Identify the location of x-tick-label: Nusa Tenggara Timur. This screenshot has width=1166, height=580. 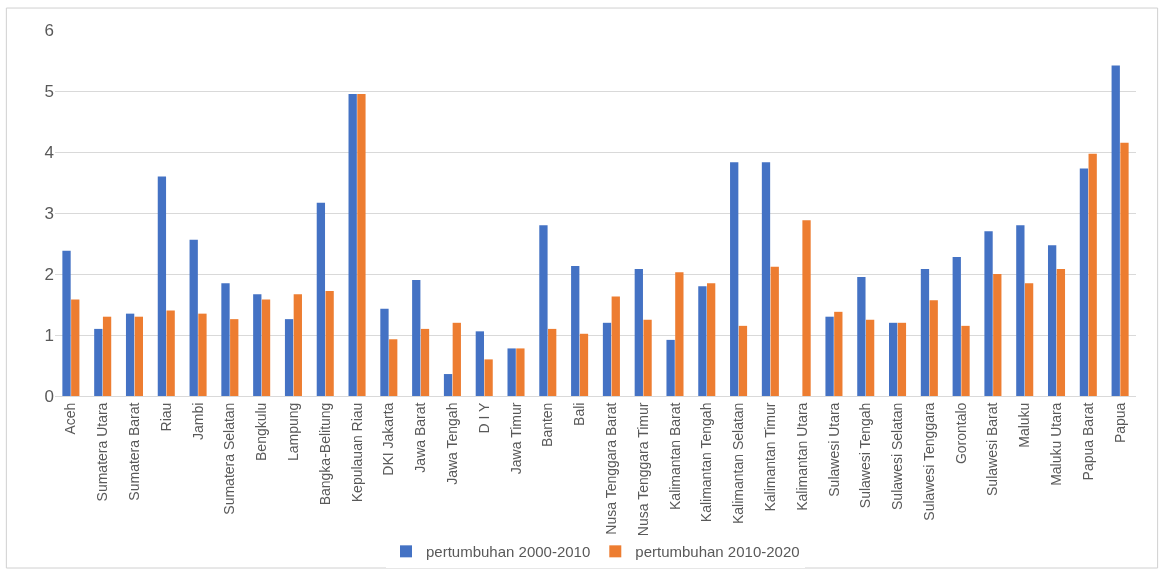
(642, 469).